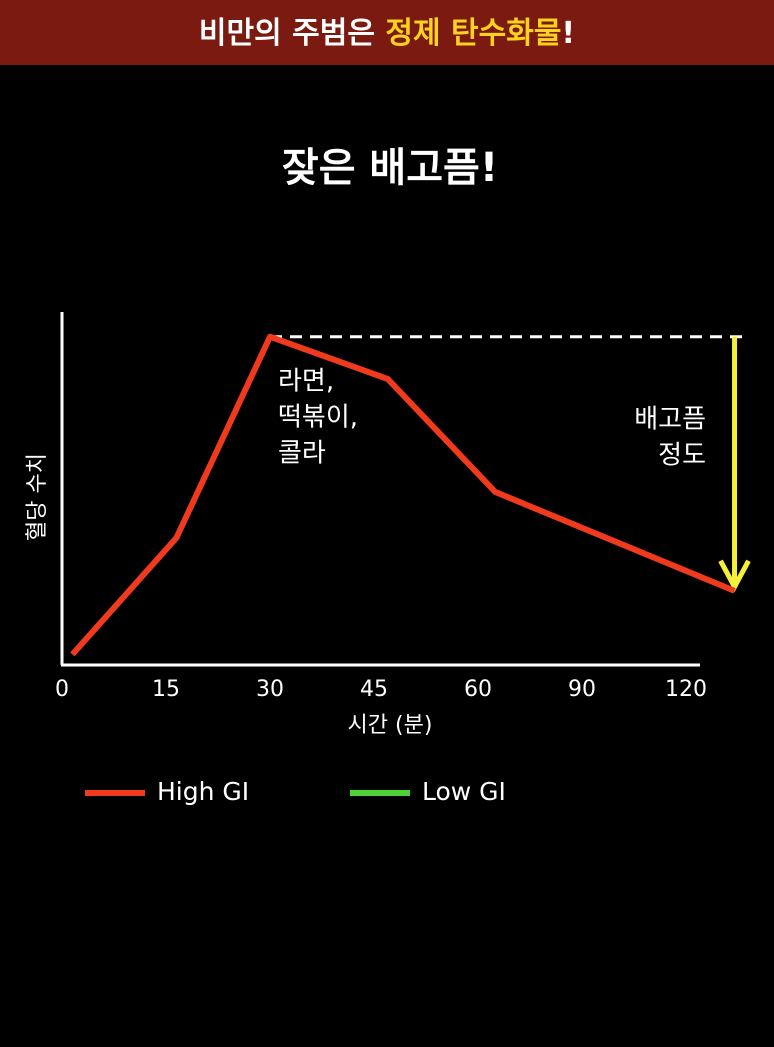  What do you see at coordinates (682, 456) in the screenshot?
I see `annotation: 정도` at bounding box center [682, 456].